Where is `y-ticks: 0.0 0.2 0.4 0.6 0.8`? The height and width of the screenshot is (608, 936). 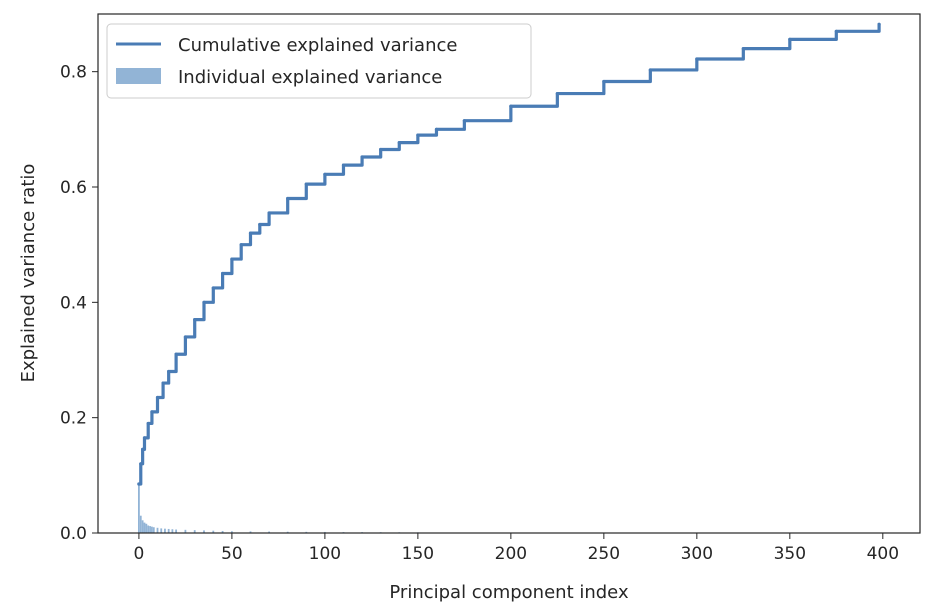 y-ticks: 0.0 0.2 0.4 0.6 0.8 is located at coordinates (79, 303).